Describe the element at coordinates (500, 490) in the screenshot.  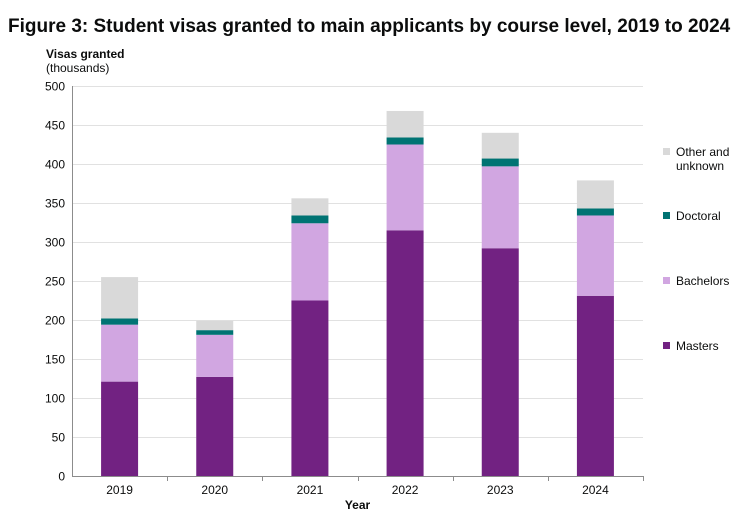
I see `x-tick-label: 2023` at that location.